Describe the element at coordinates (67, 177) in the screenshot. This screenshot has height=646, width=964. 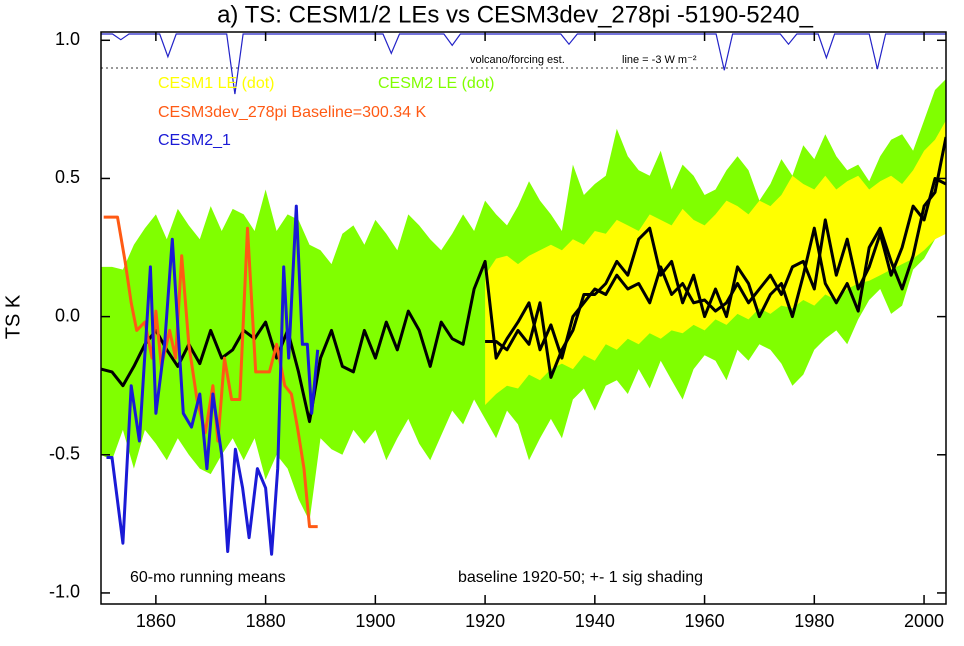
I see `y-tick-label: 0.5` at that location.